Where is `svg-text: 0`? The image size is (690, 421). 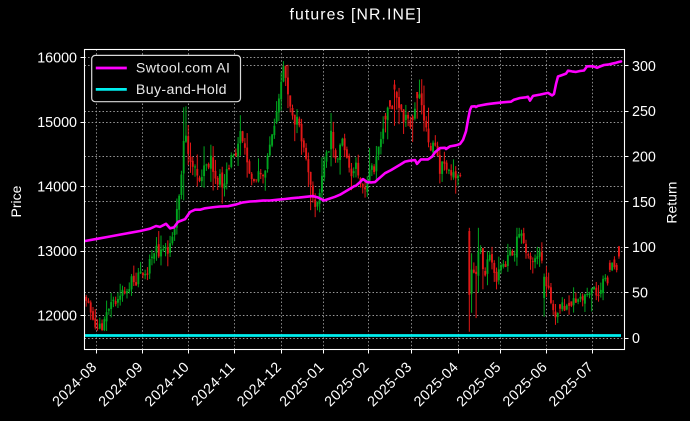
svg-text: 0 is located at coordinates (636, 339).